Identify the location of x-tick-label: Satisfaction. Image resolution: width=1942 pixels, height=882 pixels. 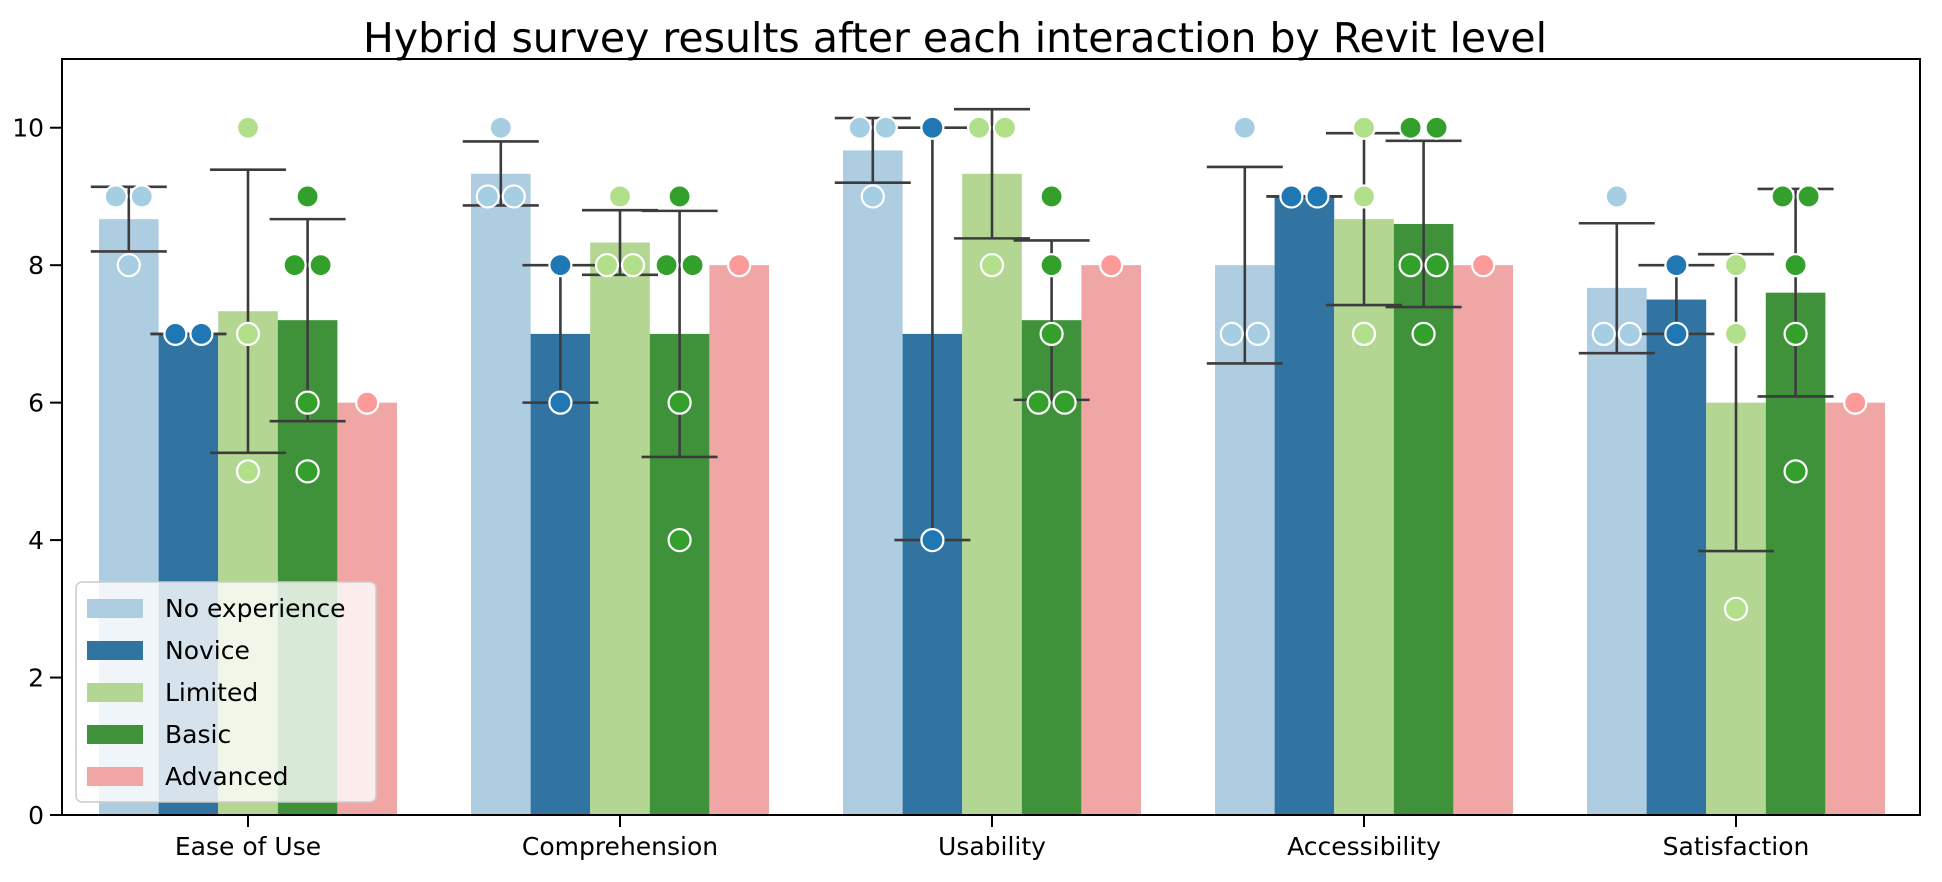
(1736, 846).